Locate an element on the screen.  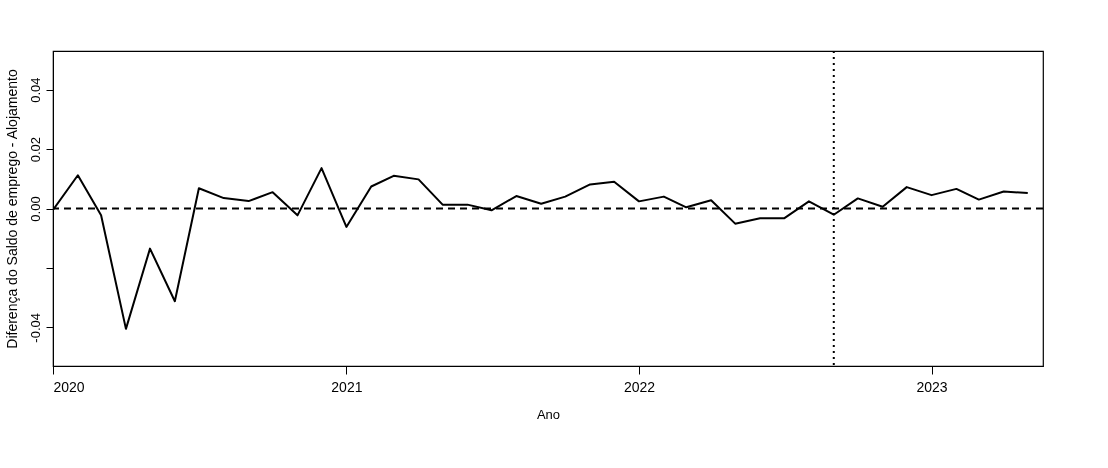
x-tick-label: 2020 is located at coordinates (69, 386).